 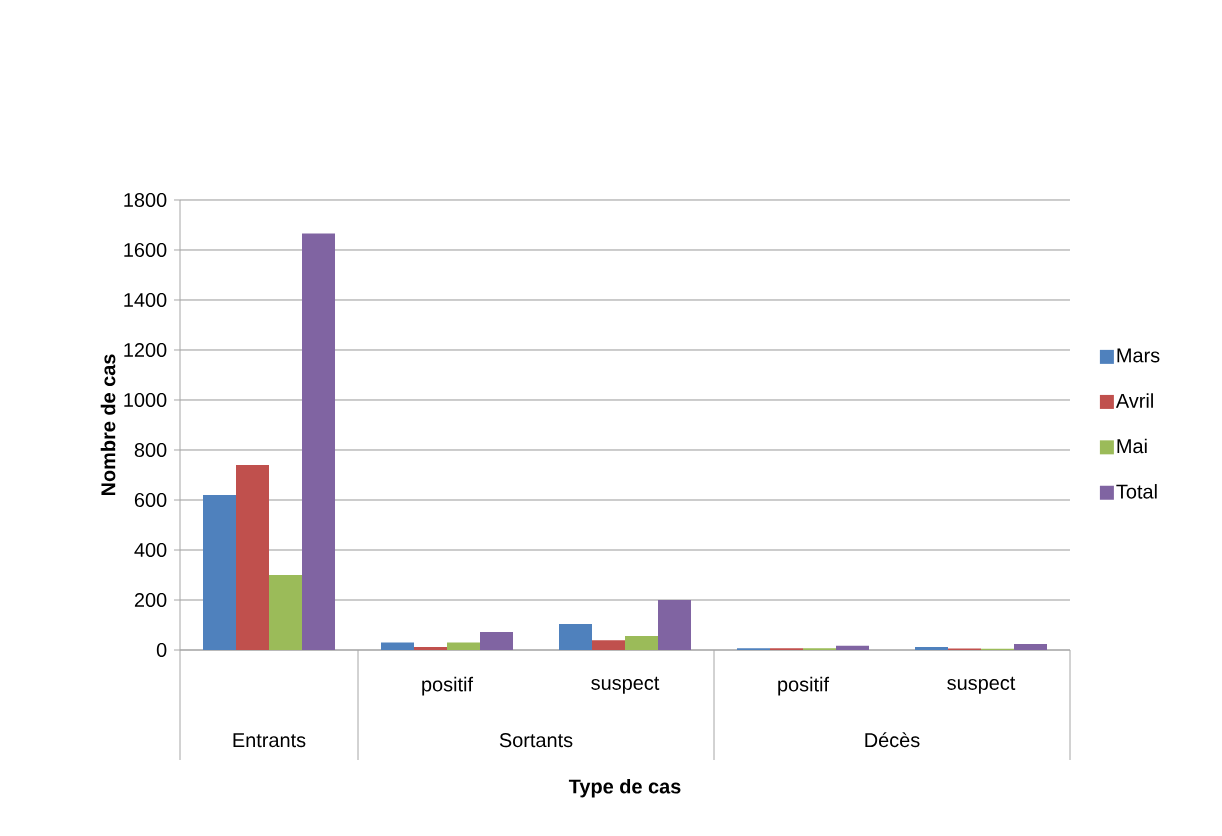 What do you see at coordinates (150, 600) in the screenshot?
I see `y-tick-label: 200` at bounding box center [150, 600].